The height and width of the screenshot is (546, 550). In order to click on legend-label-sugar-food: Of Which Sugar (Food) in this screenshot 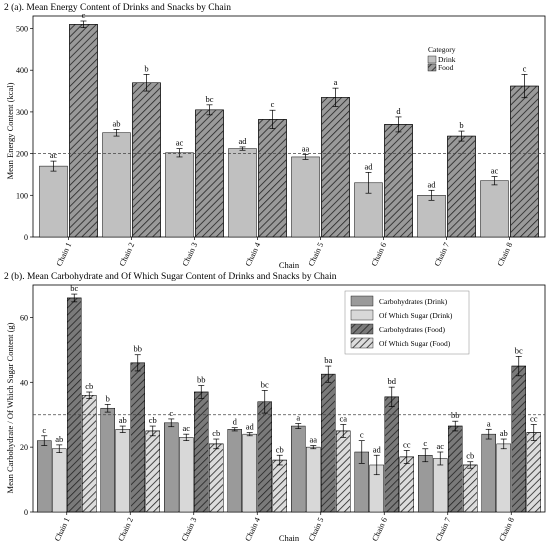, I will do `click(415, 343)`.